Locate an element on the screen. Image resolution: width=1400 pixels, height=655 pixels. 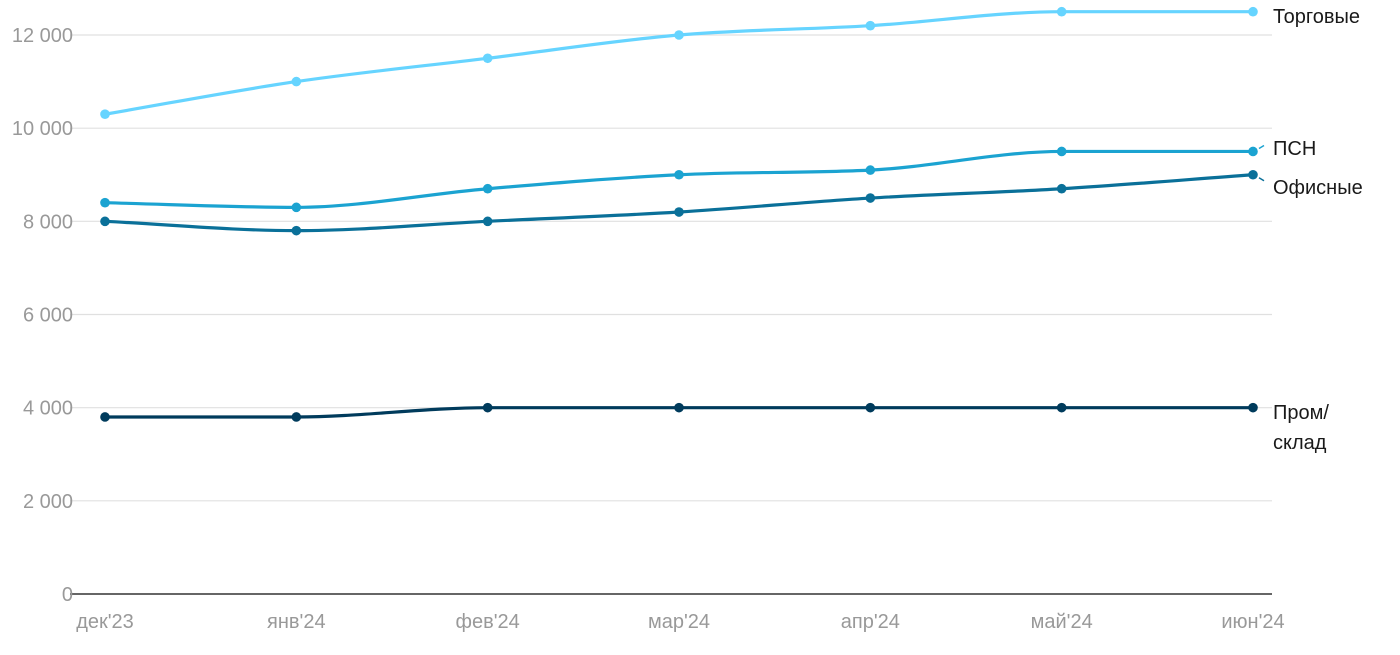
y-tick-label: 10 000 is located at coordinates (42, 129).